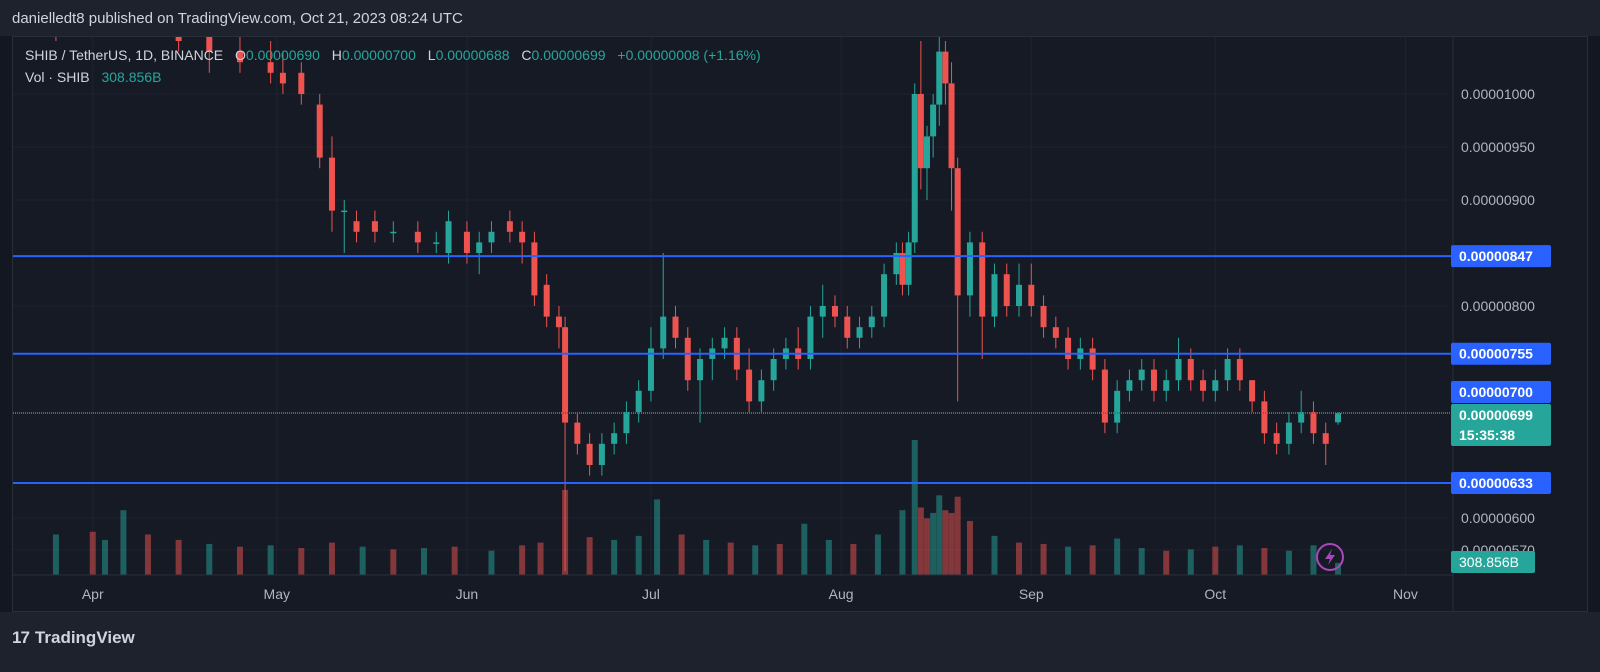  What do you see at coordinates (1031, 594) in the screenshot?
I see `x-tick-label: Sep` at bounding box center [1031, 594].